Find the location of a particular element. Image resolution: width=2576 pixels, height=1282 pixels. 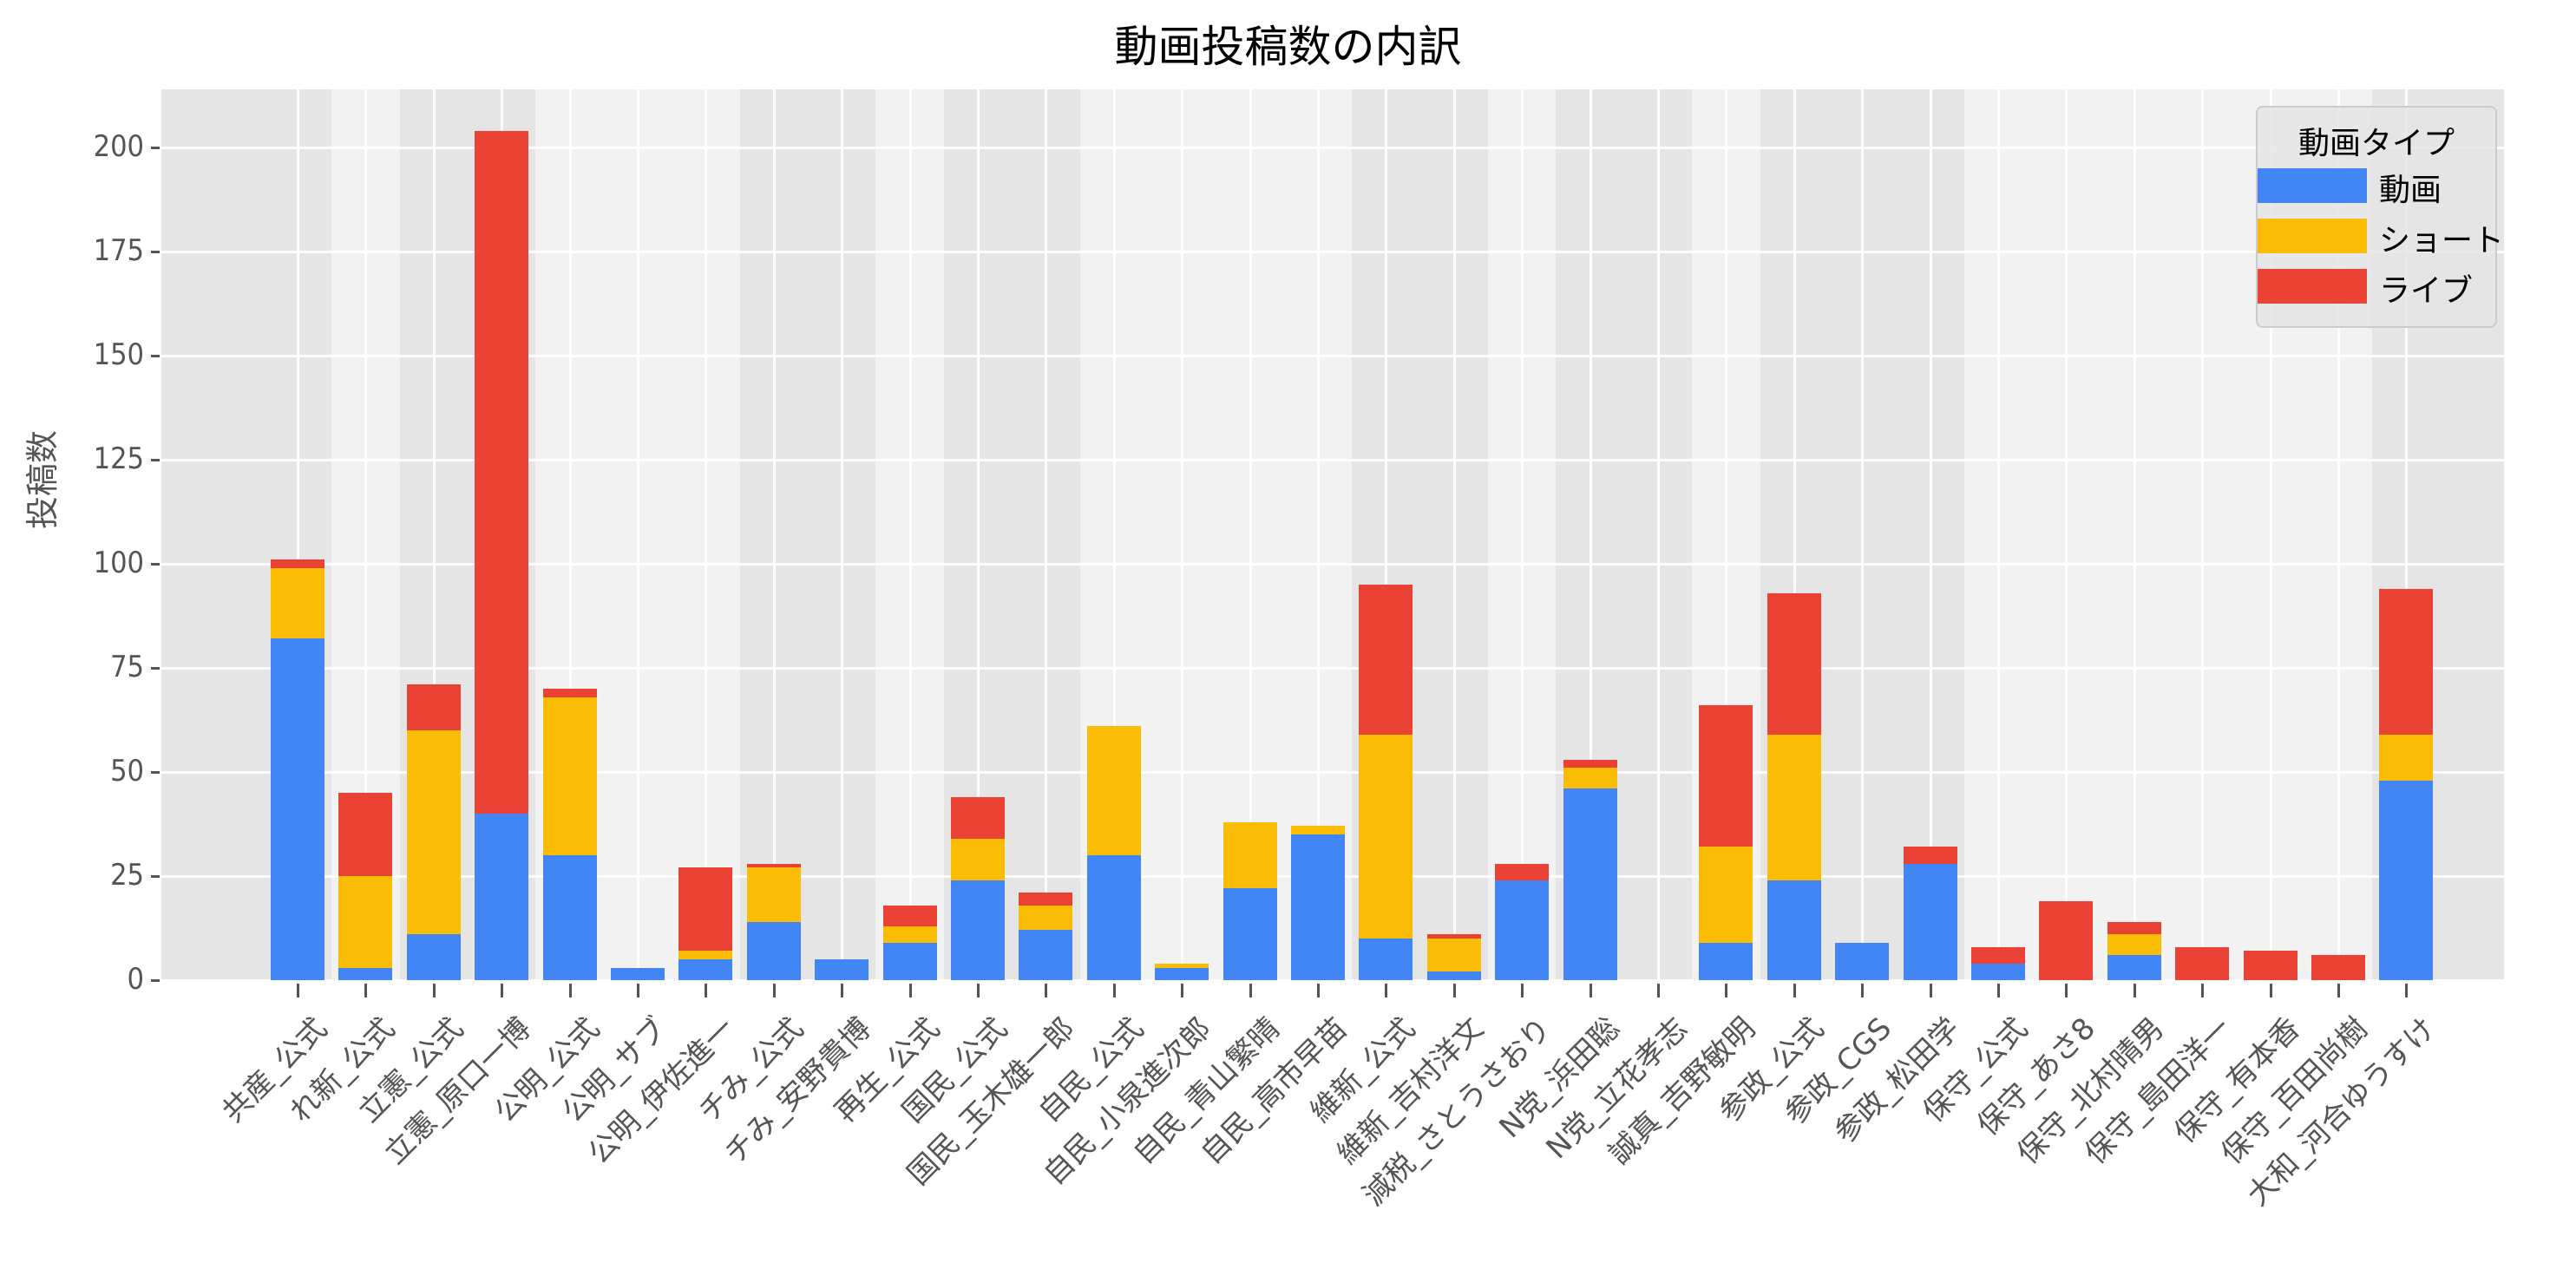

y-tick-label: 175 is located at coordinates (118, 251).